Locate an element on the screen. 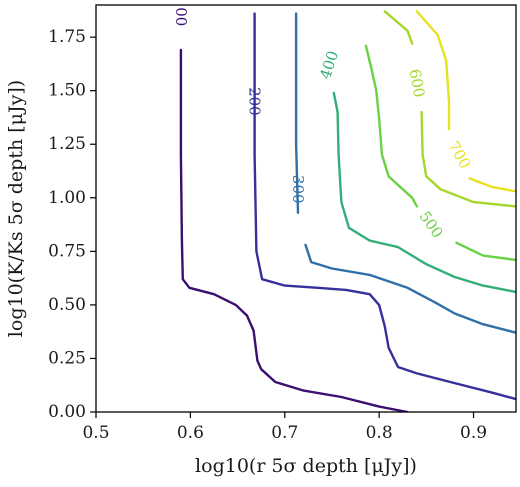  y-tick-label: 0.25 is located at coordinates (67, 358).